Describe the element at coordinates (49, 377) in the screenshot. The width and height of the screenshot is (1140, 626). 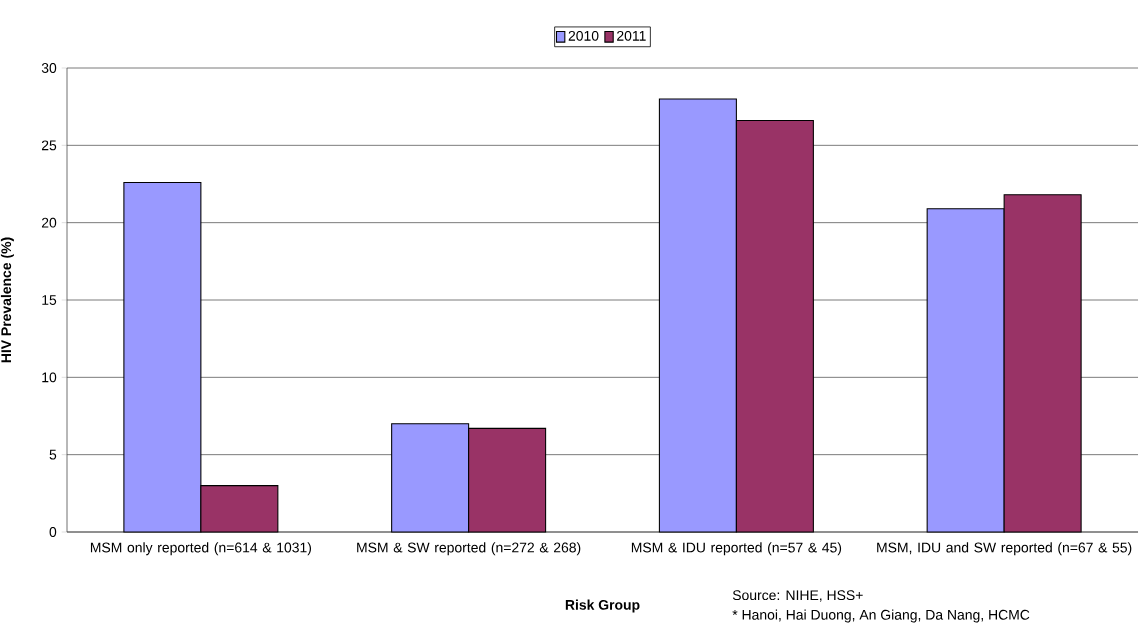
I see `y-tick-label: 10` at that location.